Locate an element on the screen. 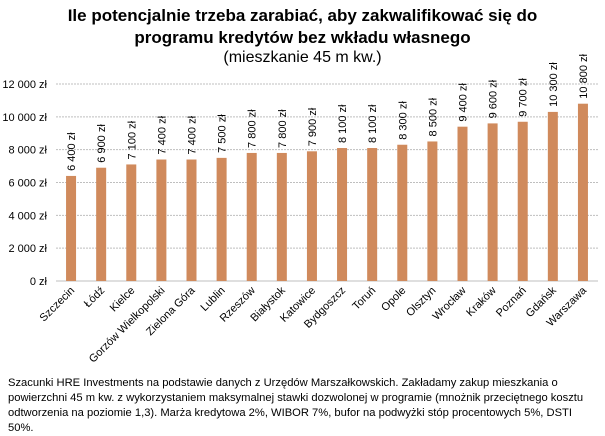 This screenshot has width=605, height=436. y-tick-label: 10 000 zł is located at coordinates (24, 118).